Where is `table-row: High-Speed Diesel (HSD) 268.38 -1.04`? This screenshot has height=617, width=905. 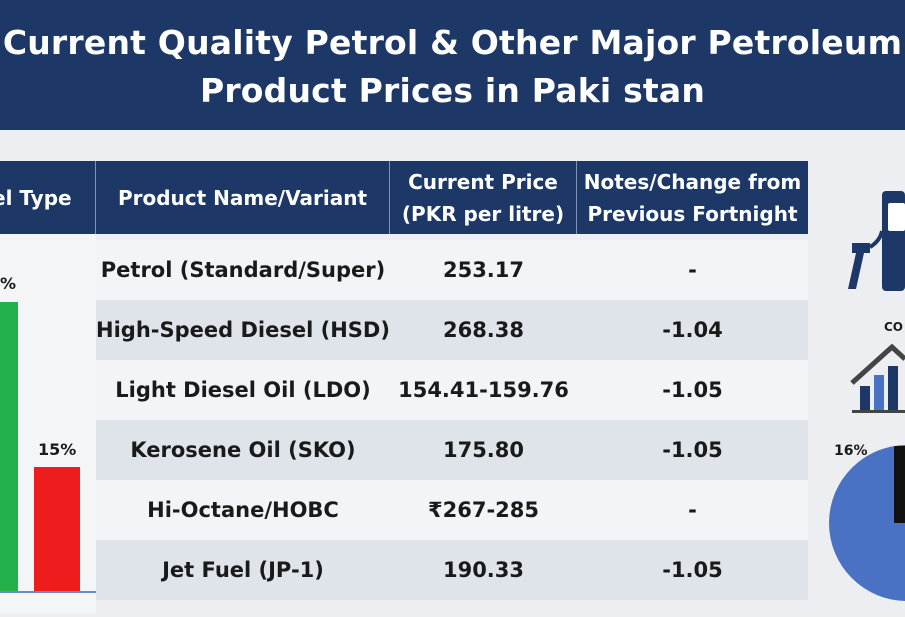
table-row: High-Speed Diesel (HSD) 268.38 -1.04 is located at coordinates (452, 330).